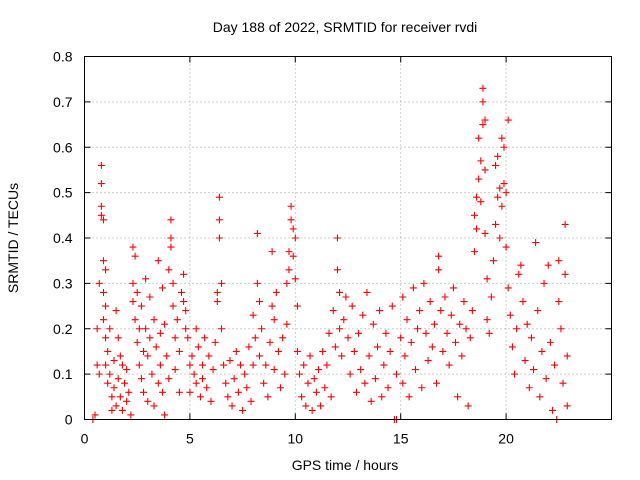 The image size is (640, 480). Describe the element at coordinates (85, 439) in the screenshot. I see `x-tick-label: 0` at that location.